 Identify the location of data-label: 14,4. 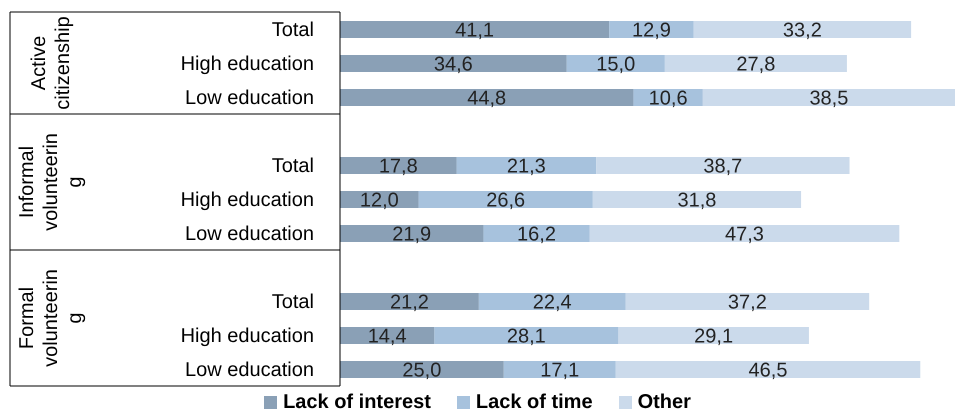
(387, 337).